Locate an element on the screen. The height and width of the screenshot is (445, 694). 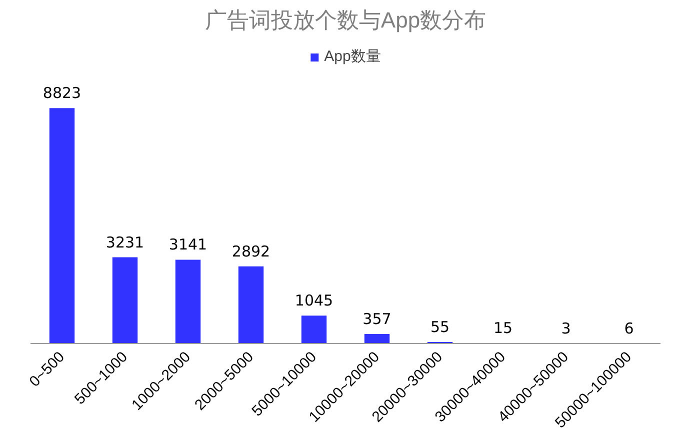
legend-label: App数量 is located at coordinates (352, 56).